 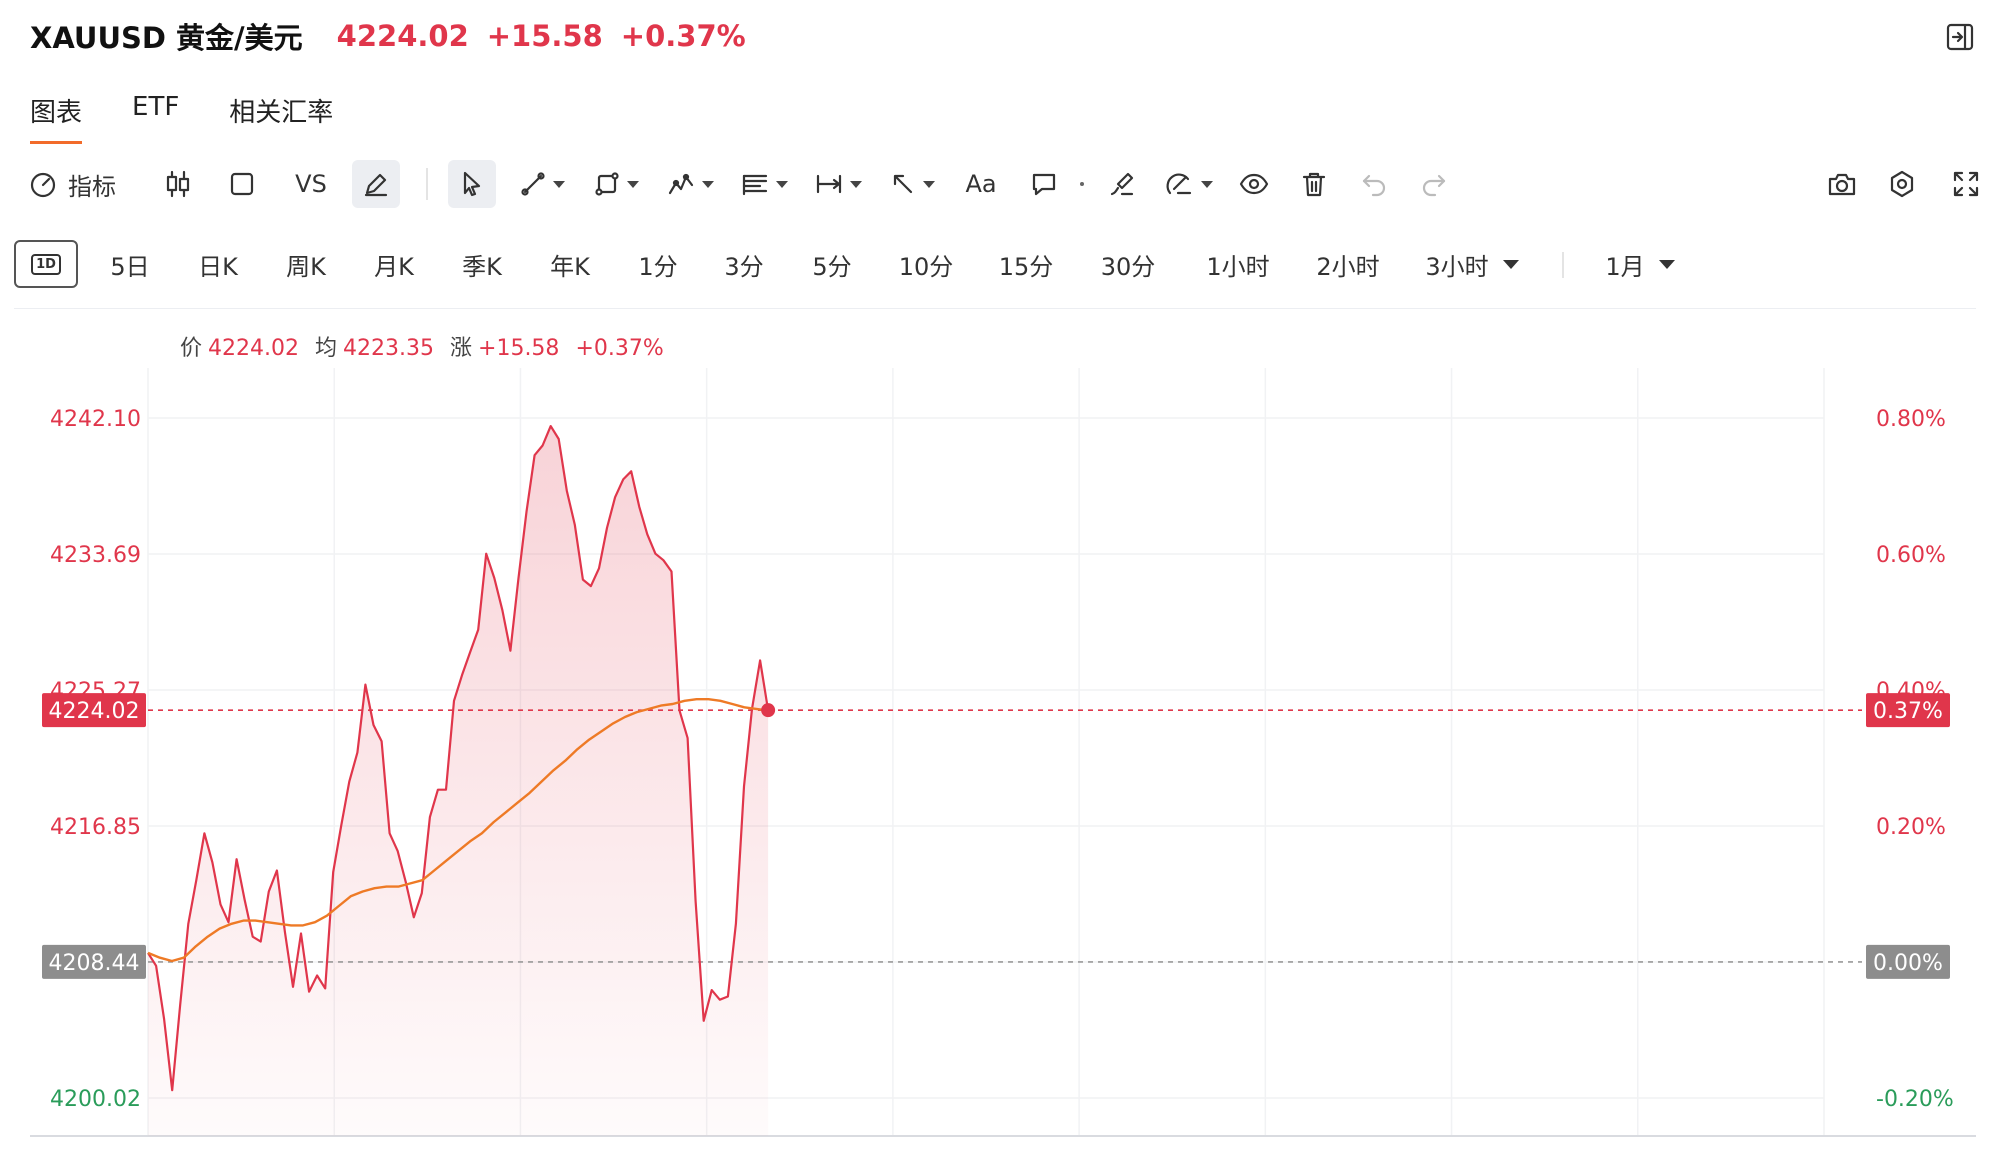 I want to click on period-day-k: 日K, so click(x=218, y=266).